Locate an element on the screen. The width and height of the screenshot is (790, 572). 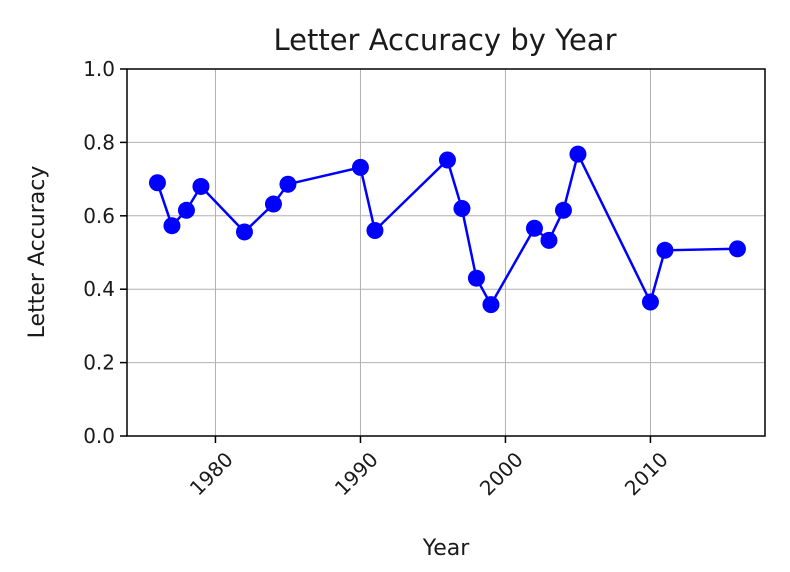
x-axis: 1980 1990 2000 2010 is located at coordinates (429, 468).